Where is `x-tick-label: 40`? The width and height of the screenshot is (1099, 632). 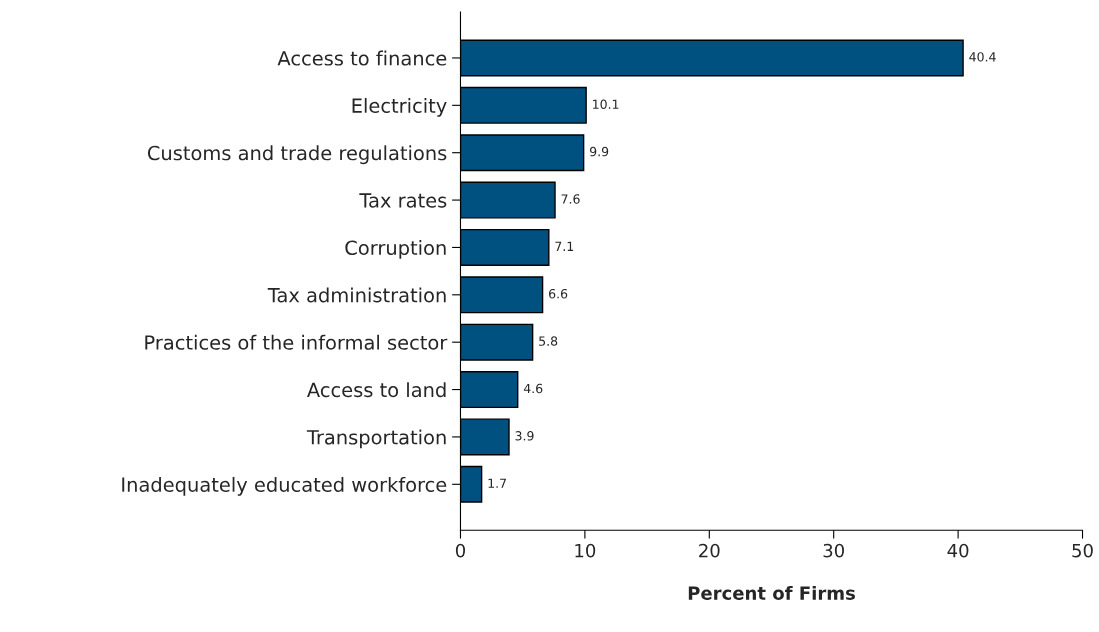 x-tick-label: 40 is located at coordinates (958, 550).